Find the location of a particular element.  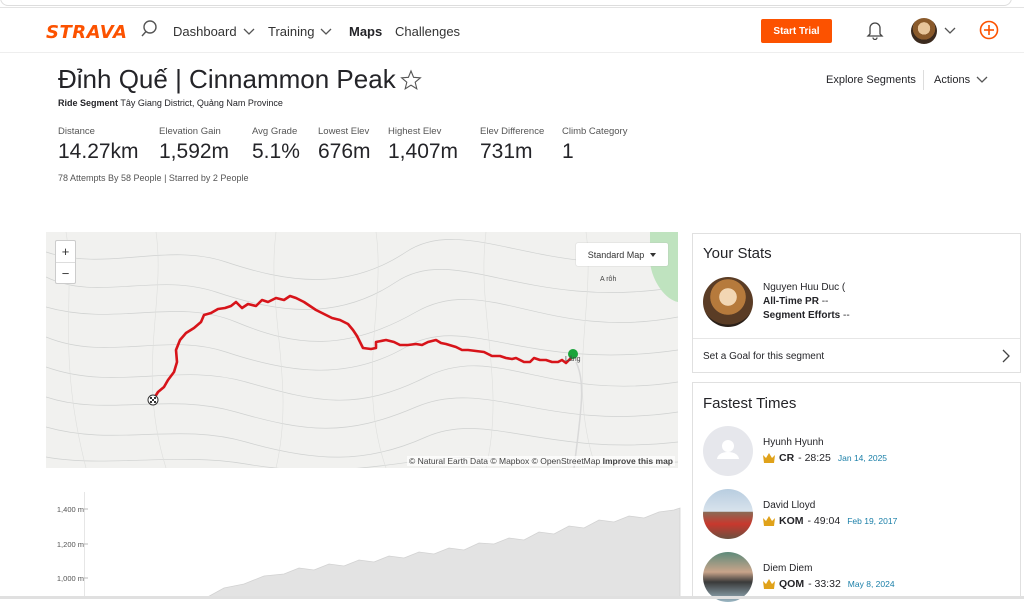

effort-time: - 28:25 is located at coordinates (814, 458).